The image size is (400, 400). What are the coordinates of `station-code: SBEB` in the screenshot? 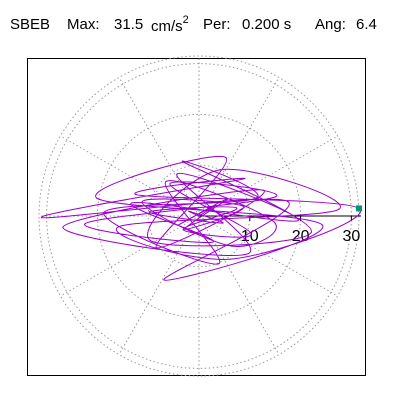 It's located at (30, 24).